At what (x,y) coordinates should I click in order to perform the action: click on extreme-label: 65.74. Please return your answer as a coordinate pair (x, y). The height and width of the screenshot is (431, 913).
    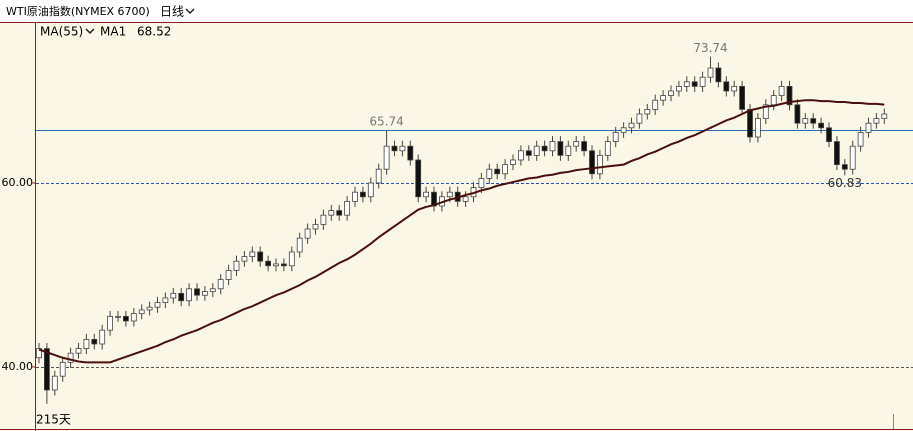
    Looking at the image, I should click on (386, 122).